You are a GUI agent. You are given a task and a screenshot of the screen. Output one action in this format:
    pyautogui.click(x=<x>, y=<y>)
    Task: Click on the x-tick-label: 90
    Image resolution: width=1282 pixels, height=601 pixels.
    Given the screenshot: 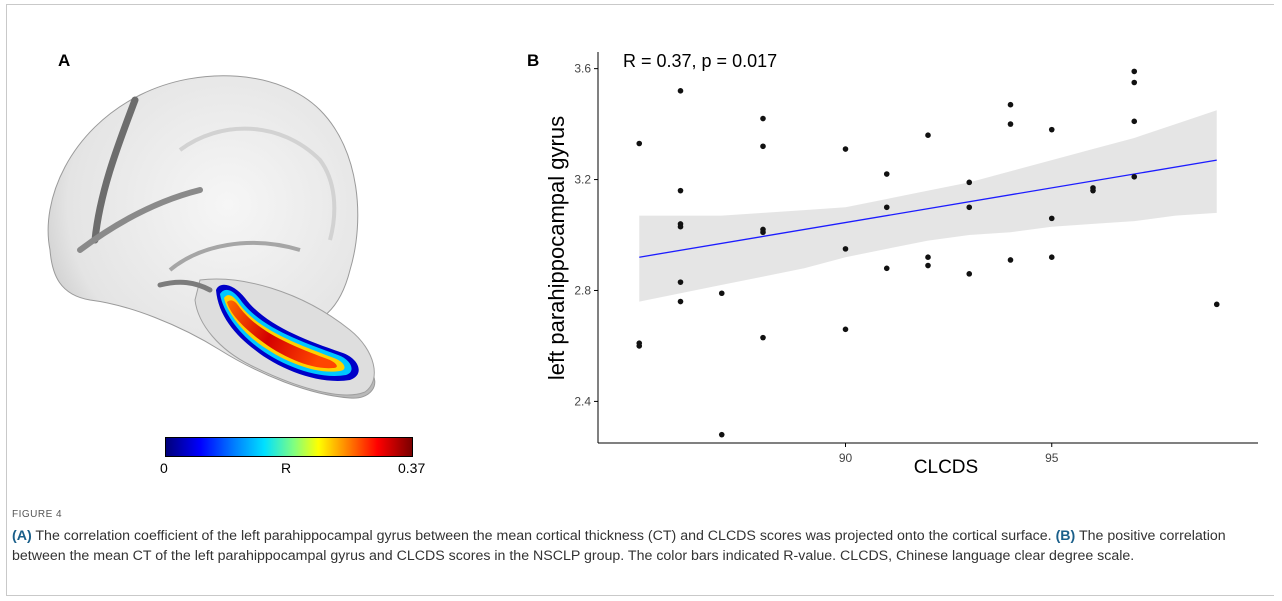 What is the action you would take?
    pyautogui.click(x=846, y=458)
    